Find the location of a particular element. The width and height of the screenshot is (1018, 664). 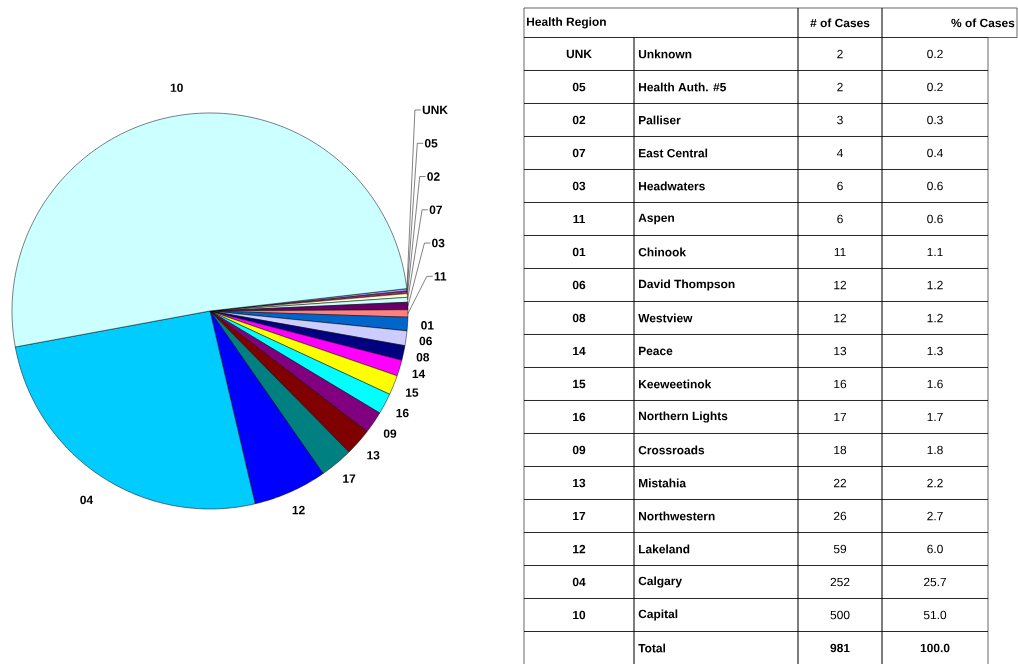

text: Crossroads is located at coordinates (671, 450).